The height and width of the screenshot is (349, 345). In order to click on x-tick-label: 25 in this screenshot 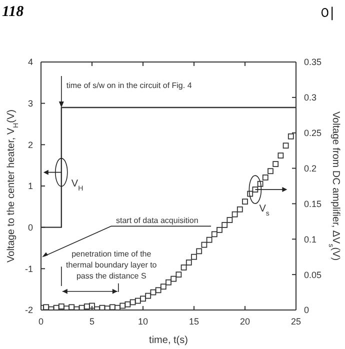, I will do `click(296, 321)`.